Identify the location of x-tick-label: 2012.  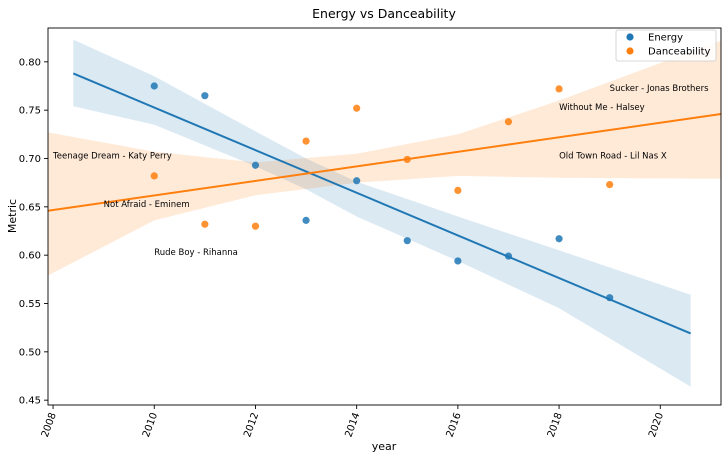
(251, 425).